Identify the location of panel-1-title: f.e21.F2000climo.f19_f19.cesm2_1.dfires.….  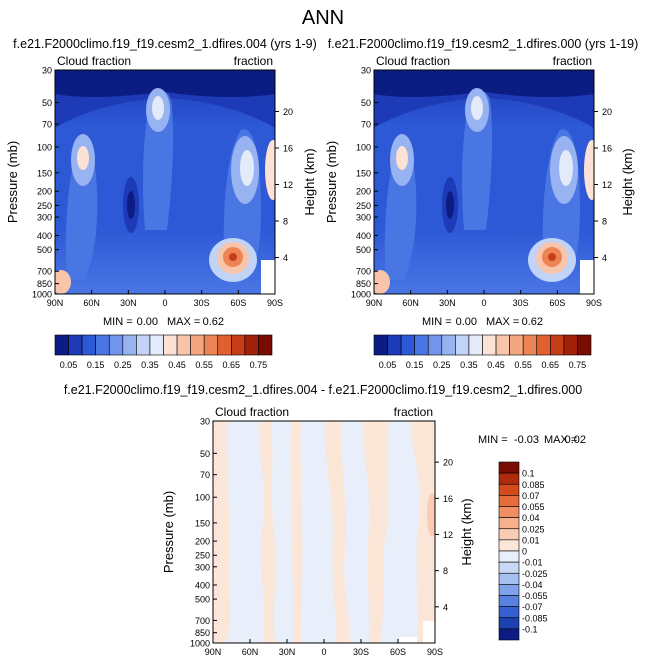
(165, 44).